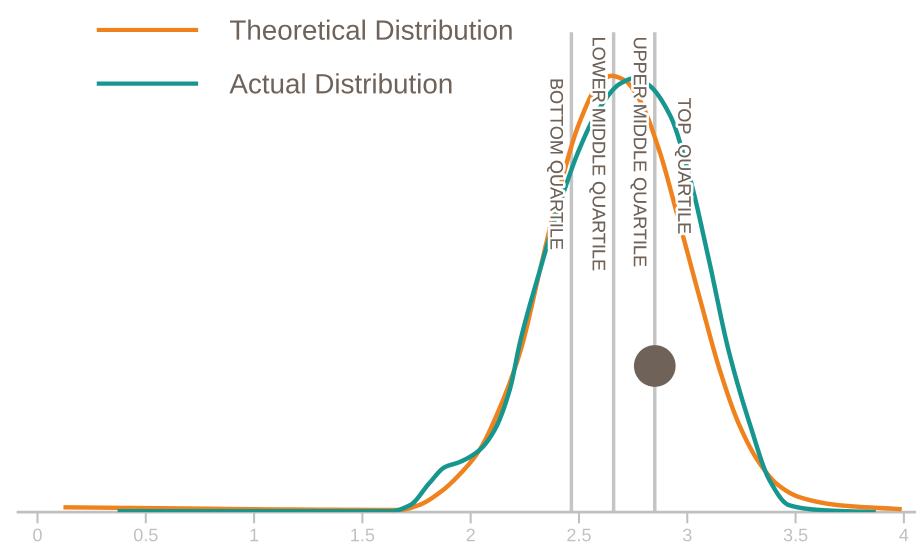 This screenshot has height=546, width=923. I want to click on annotation: TOP QUARTILE, so click(682, 166).